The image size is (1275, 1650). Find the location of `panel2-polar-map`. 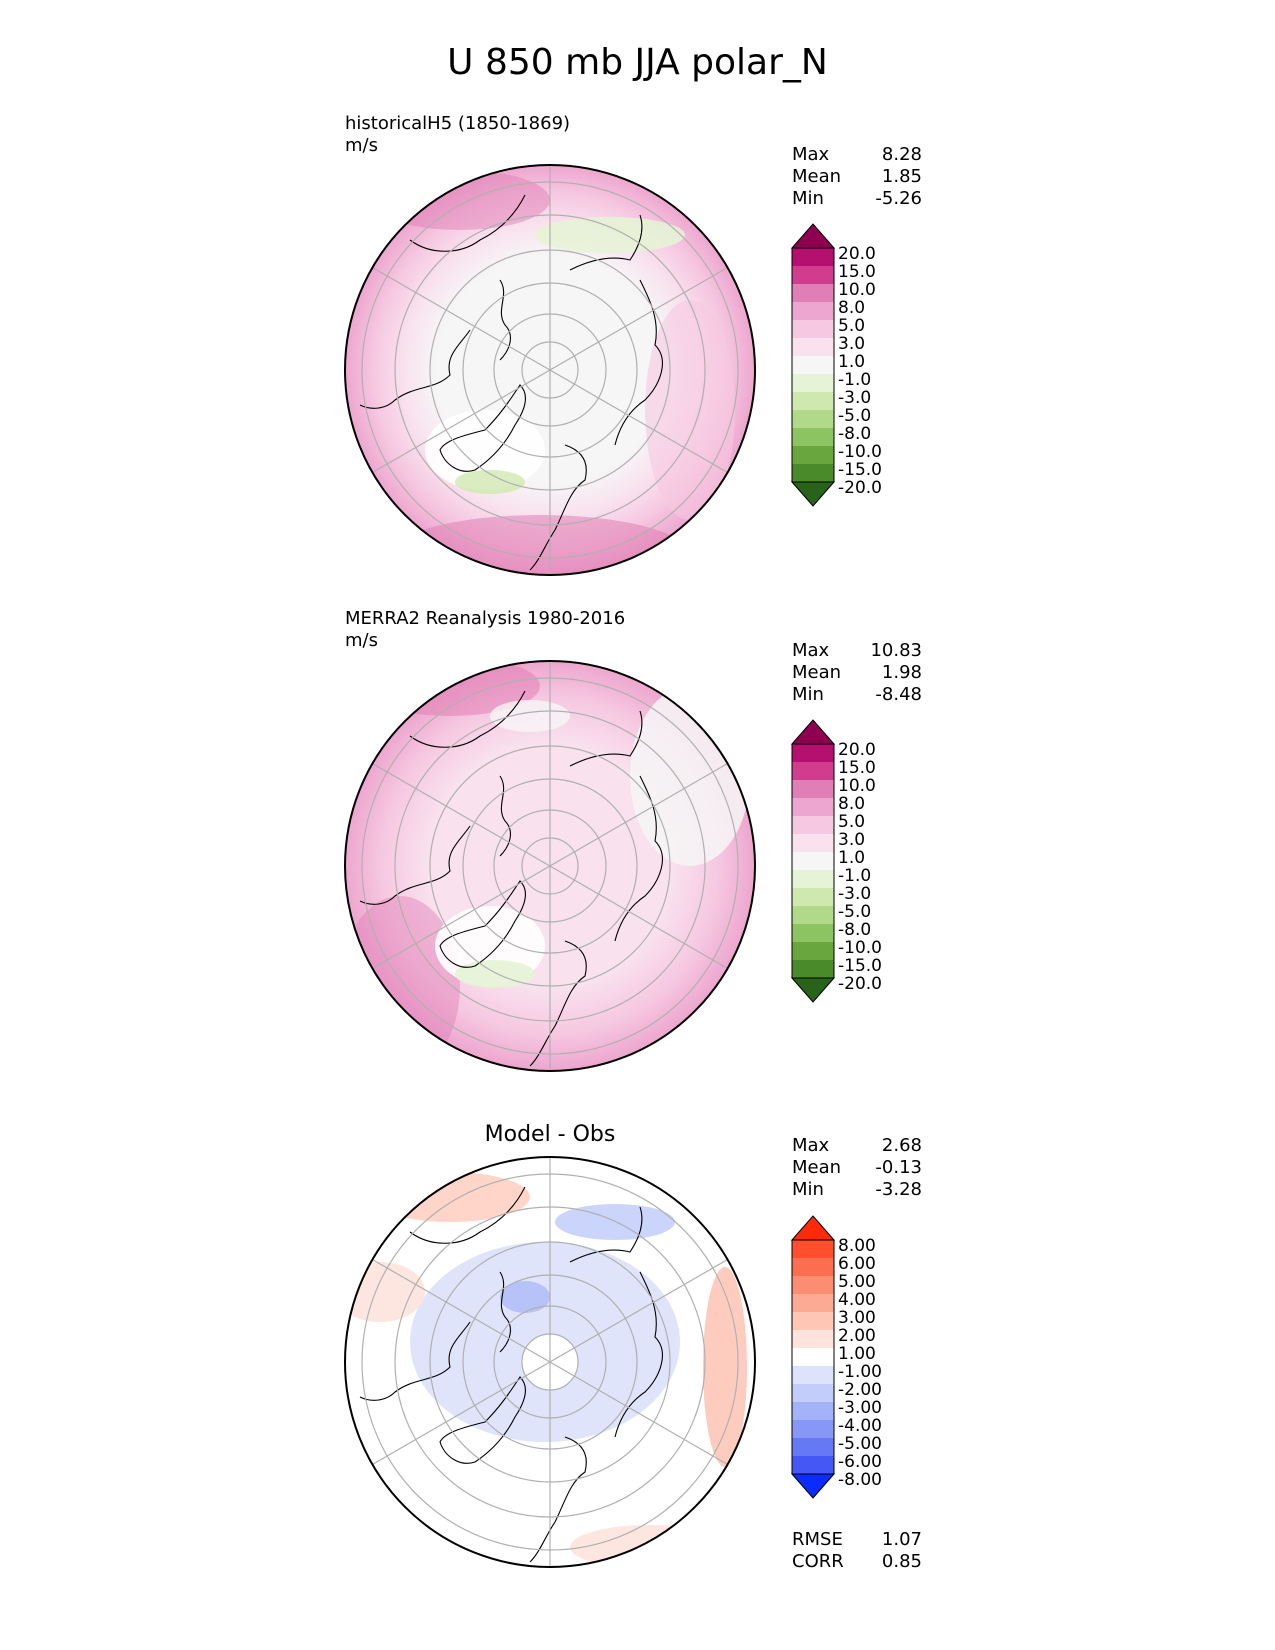

panel2-polar-map is located at coordinates (550, 866).